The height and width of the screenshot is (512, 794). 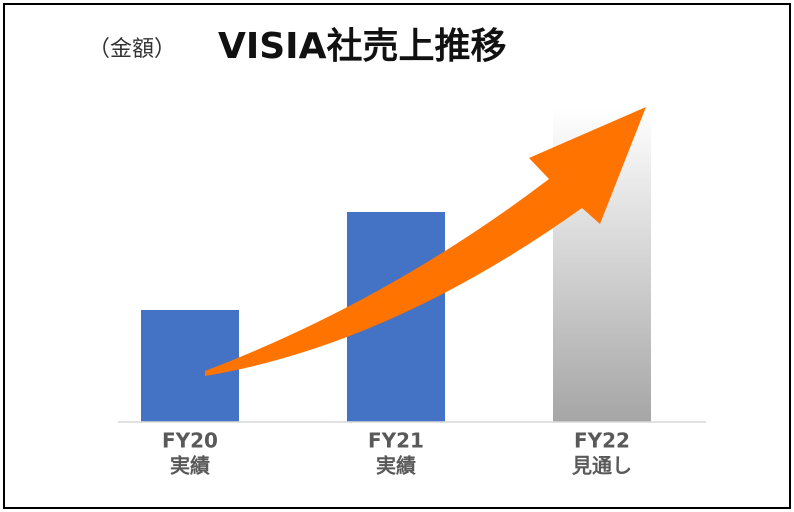 I want to click on x-tick-note: 見通し, so click(x=602, y=466).